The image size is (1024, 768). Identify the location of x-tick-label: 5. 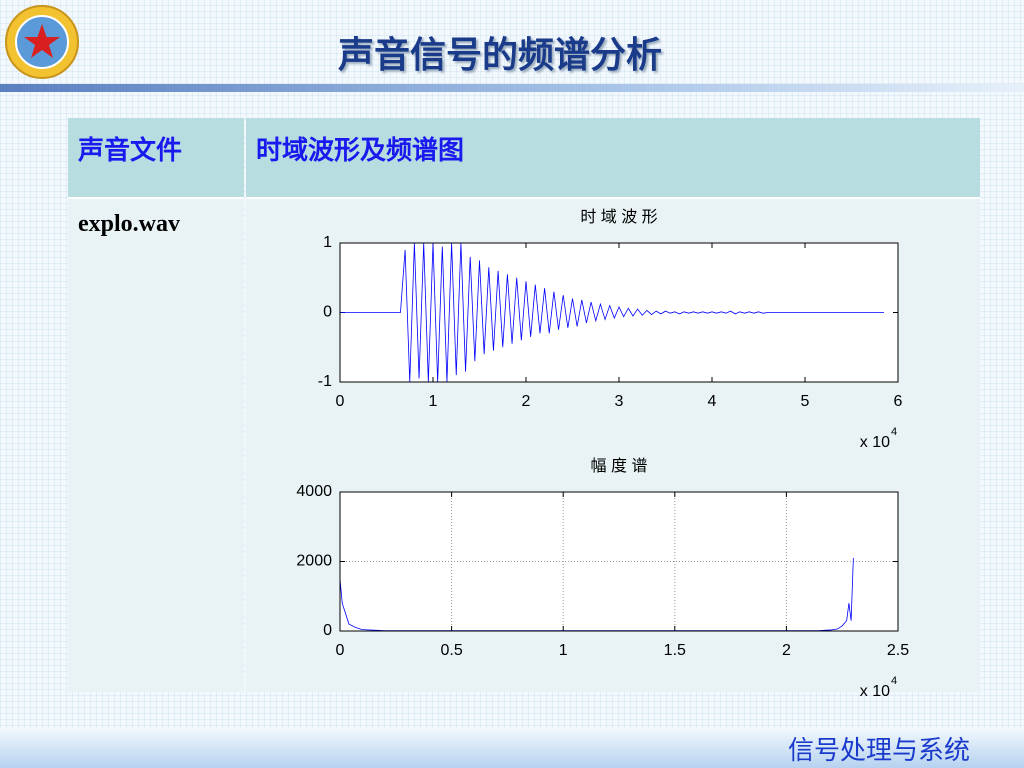
(805, 401).